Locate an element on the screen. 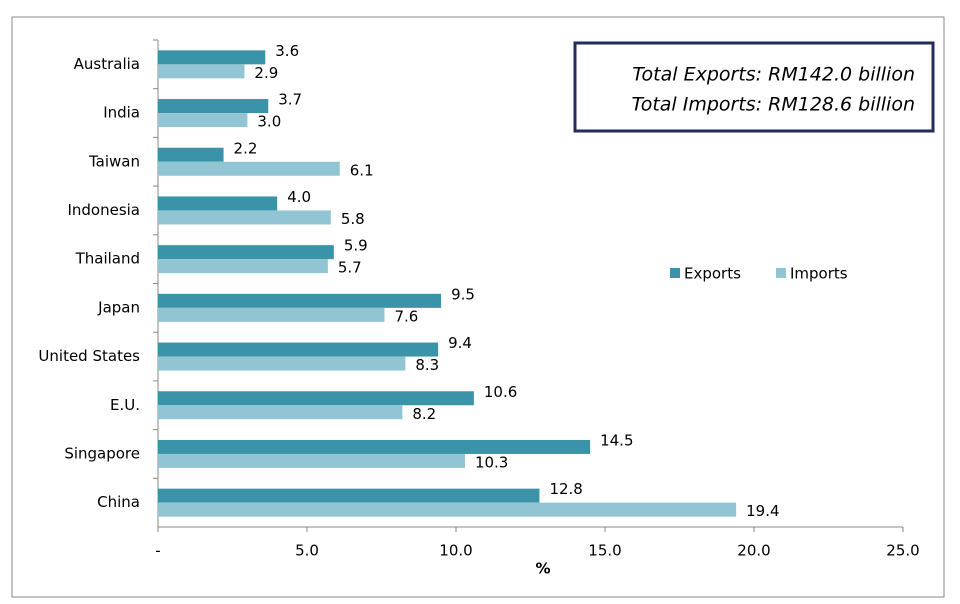 This screenshot has width=960, height=604. x-tick-label: 5.0 is located at coordinates (307, 551).